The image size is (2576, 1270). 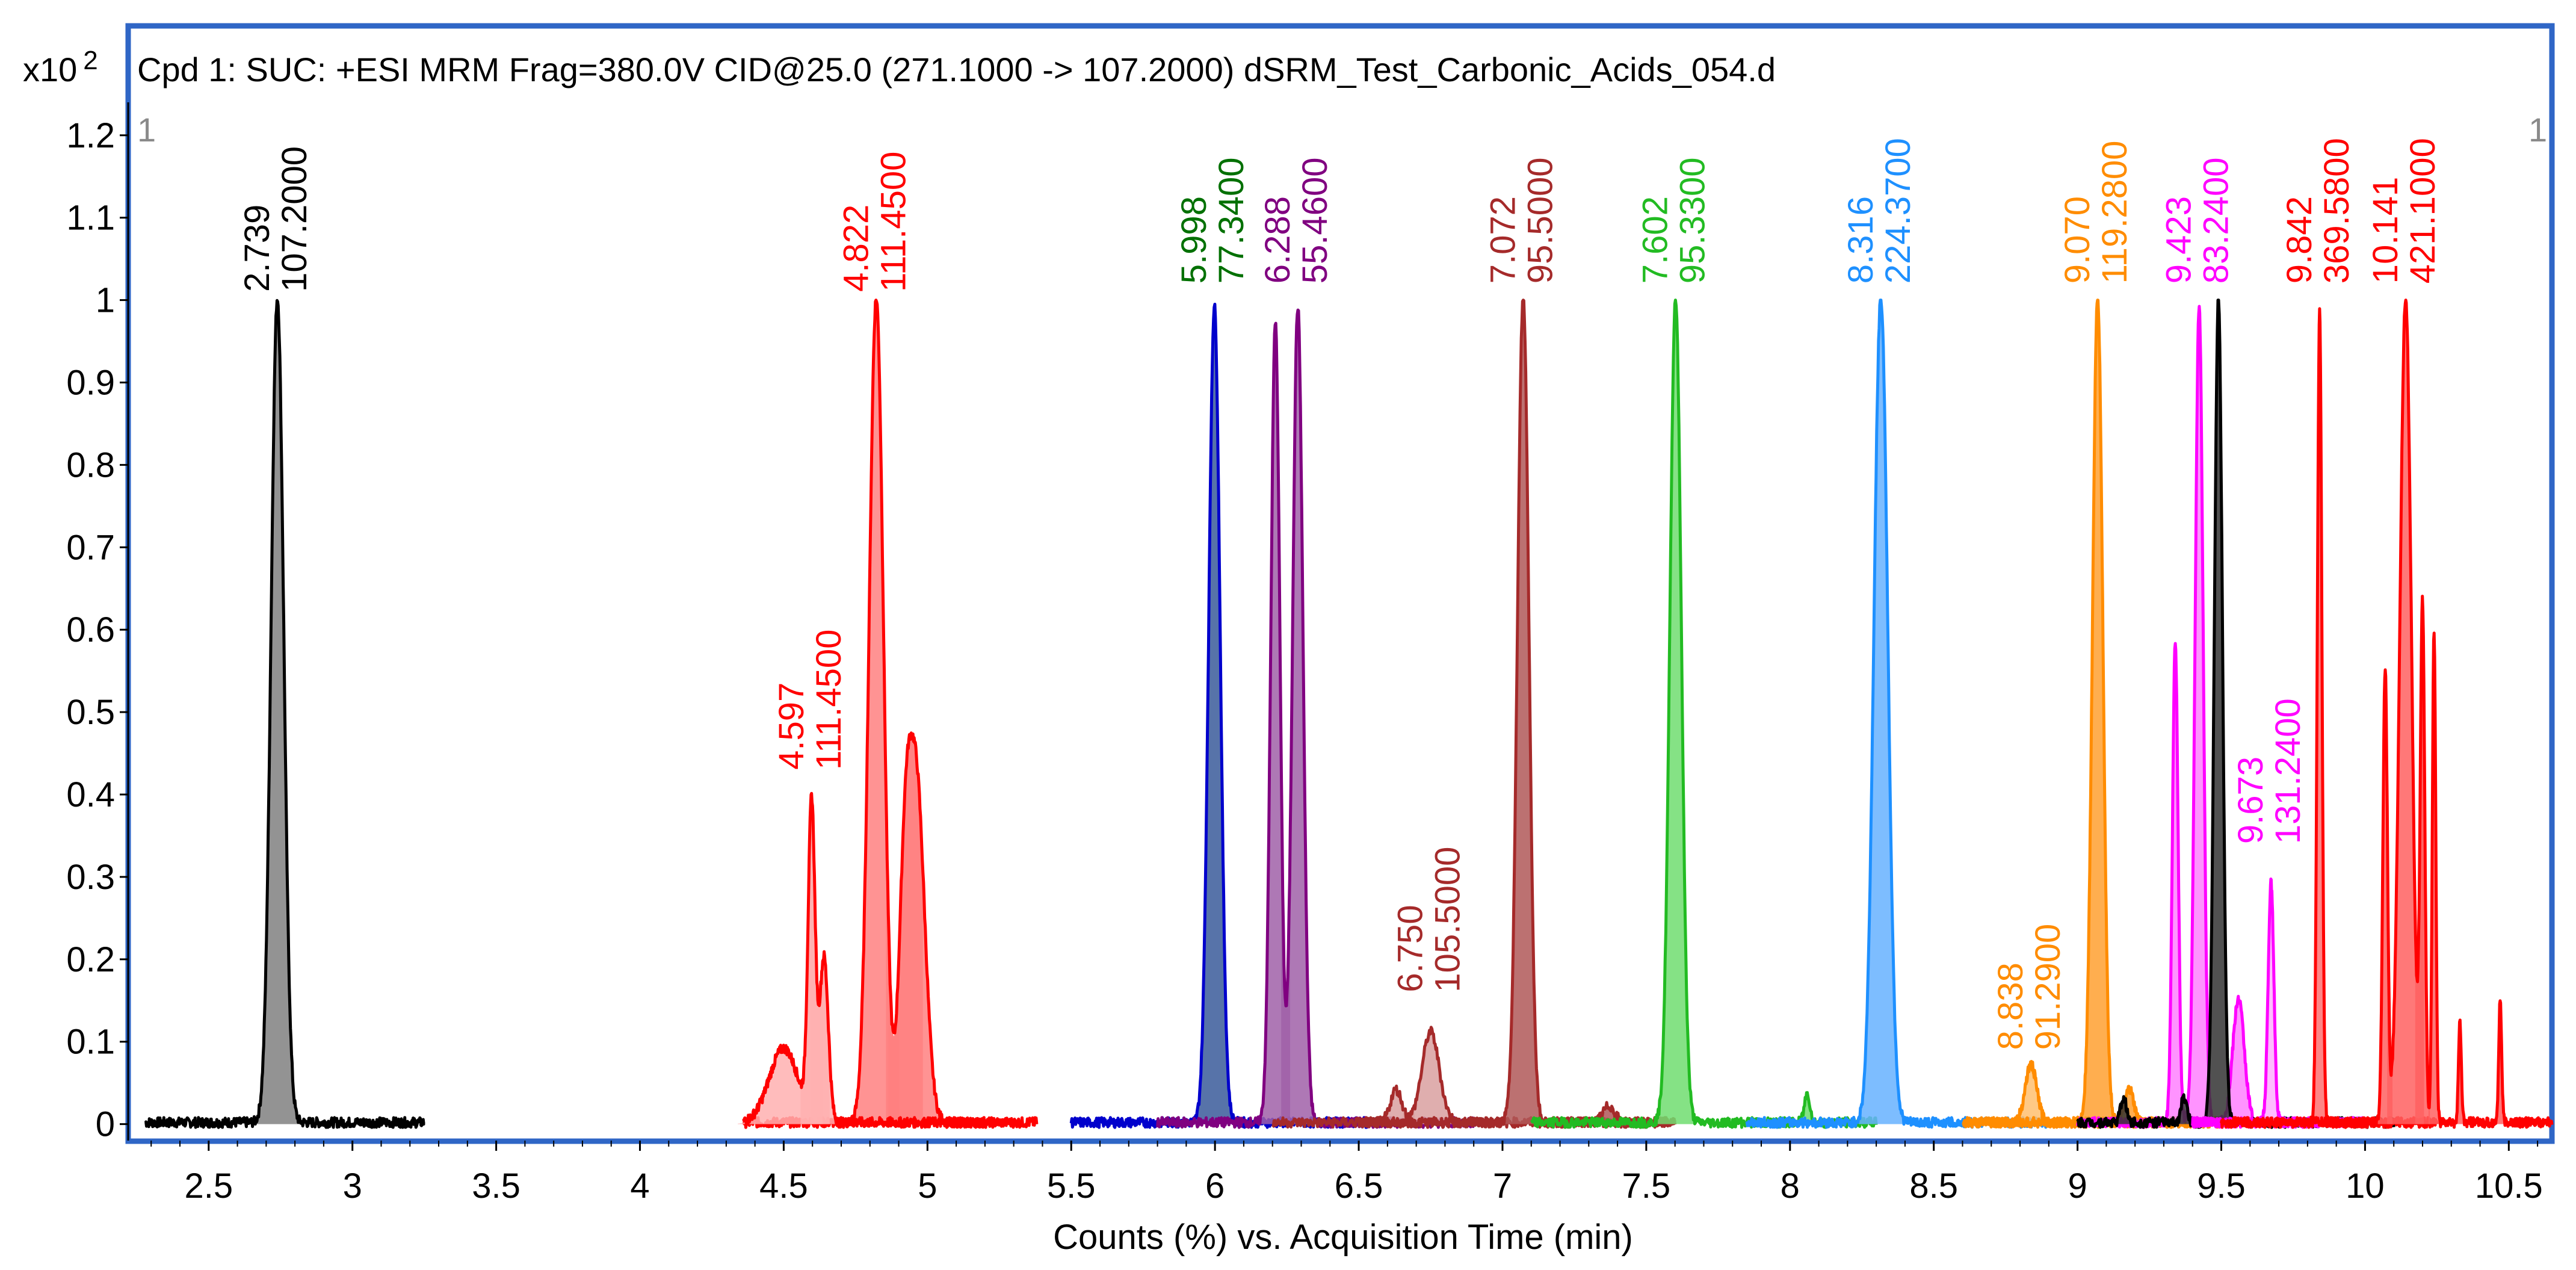 What do you see at coordinates (105, 300) in the screenshot?
I see `y-tick-label: 1` at bounding box center [105, 300].